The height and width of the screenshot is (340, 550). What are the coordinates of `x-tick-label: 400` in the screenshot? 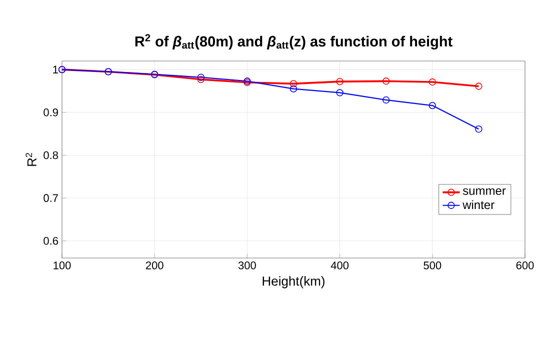 It's located at (339, 266).